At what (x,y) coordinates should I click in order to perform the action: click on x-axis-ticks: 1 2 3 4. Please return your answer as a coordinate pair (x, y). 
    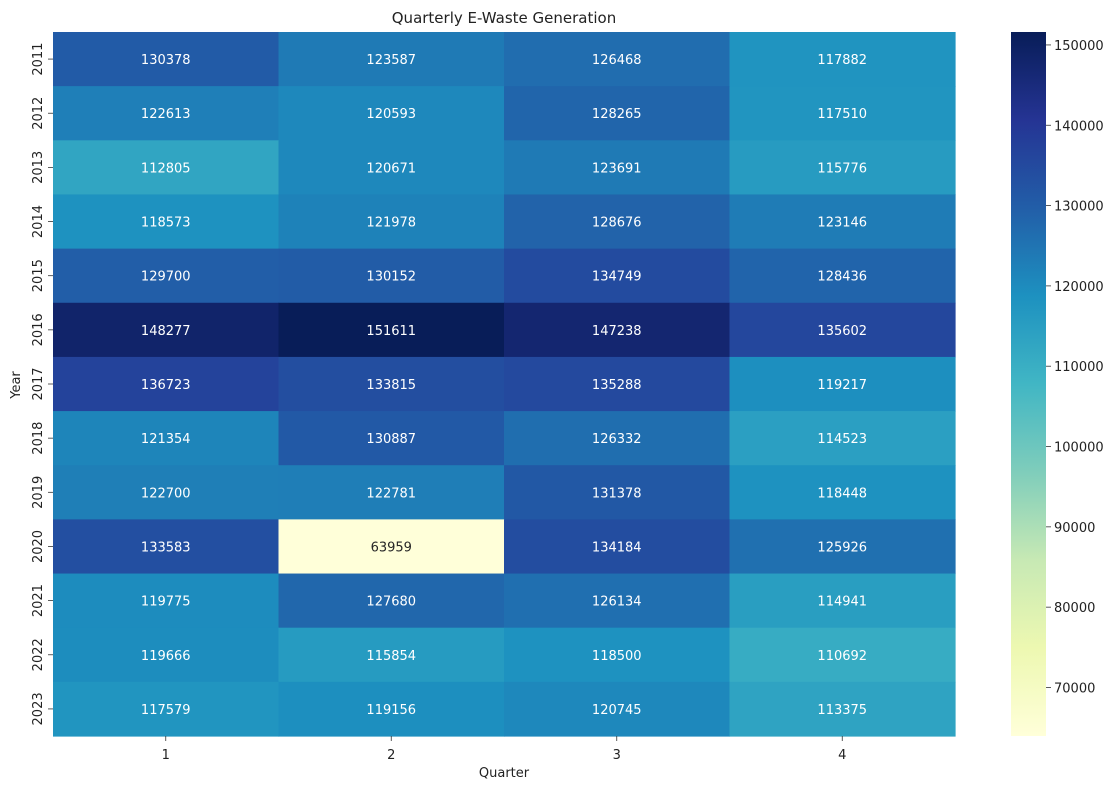
    Looking at the image, I should click on (504, 749).